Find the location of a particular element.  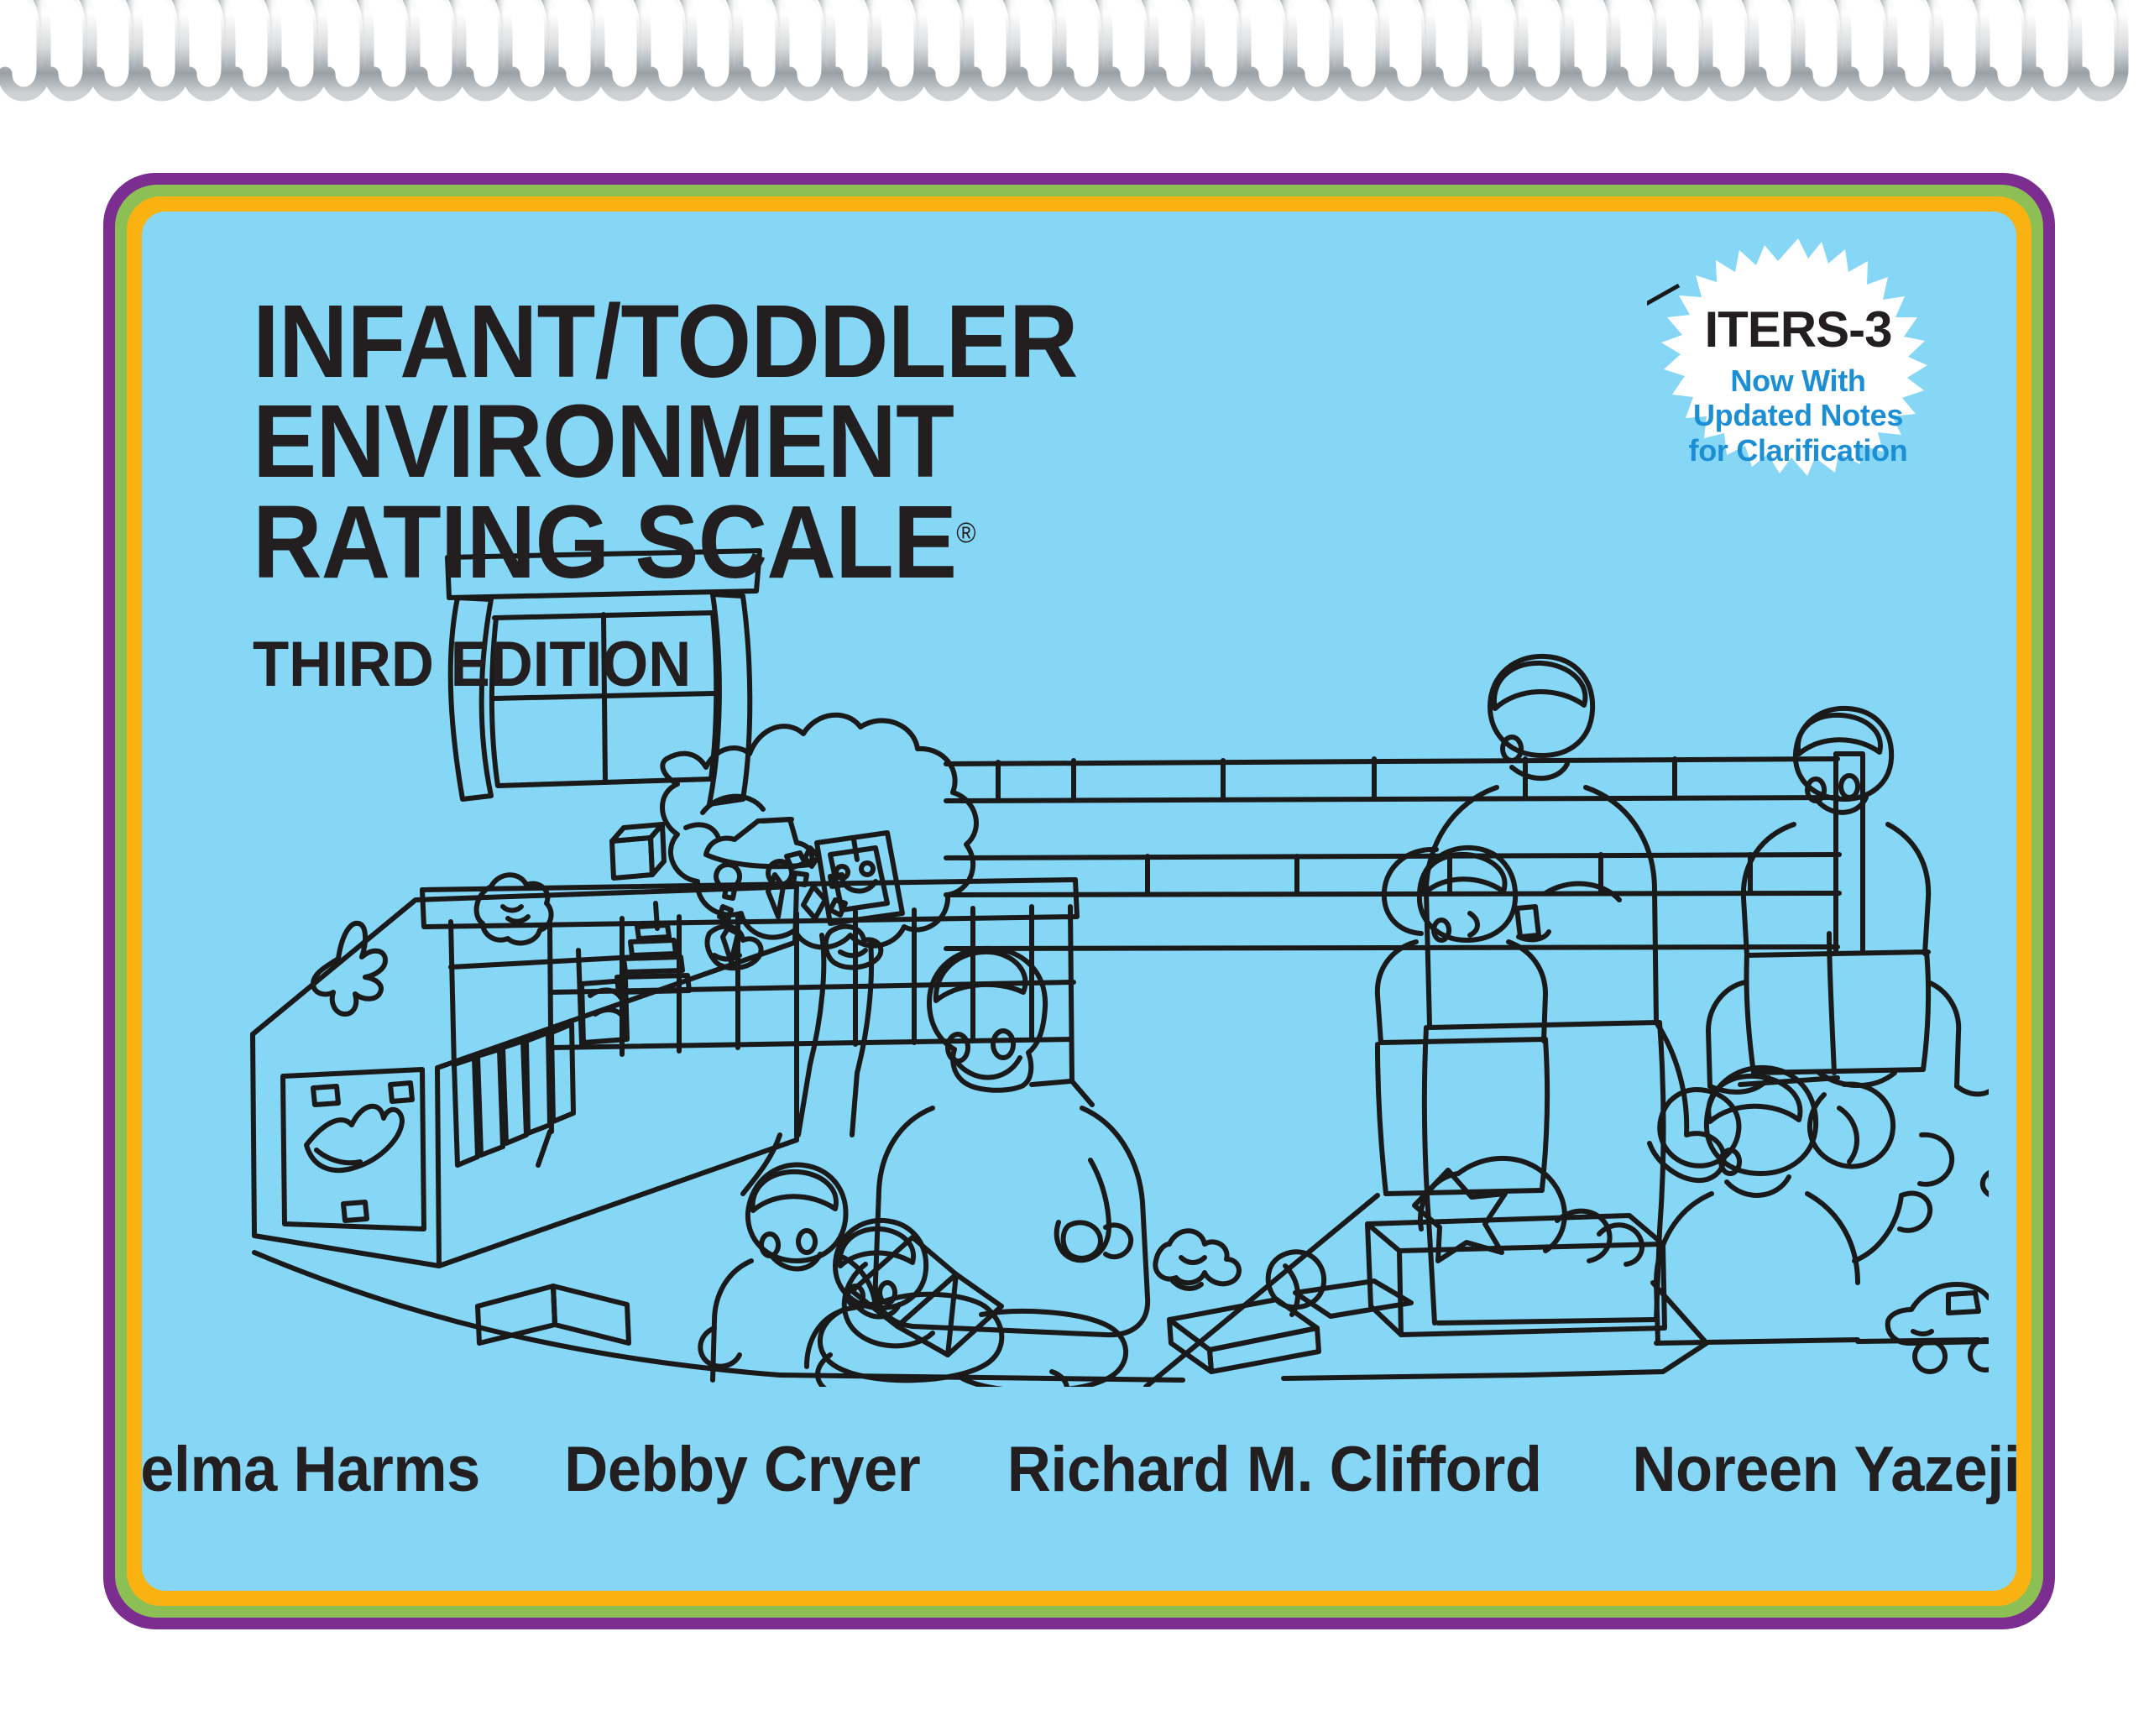

starburst-badge is located at coordinates (1747, 386).